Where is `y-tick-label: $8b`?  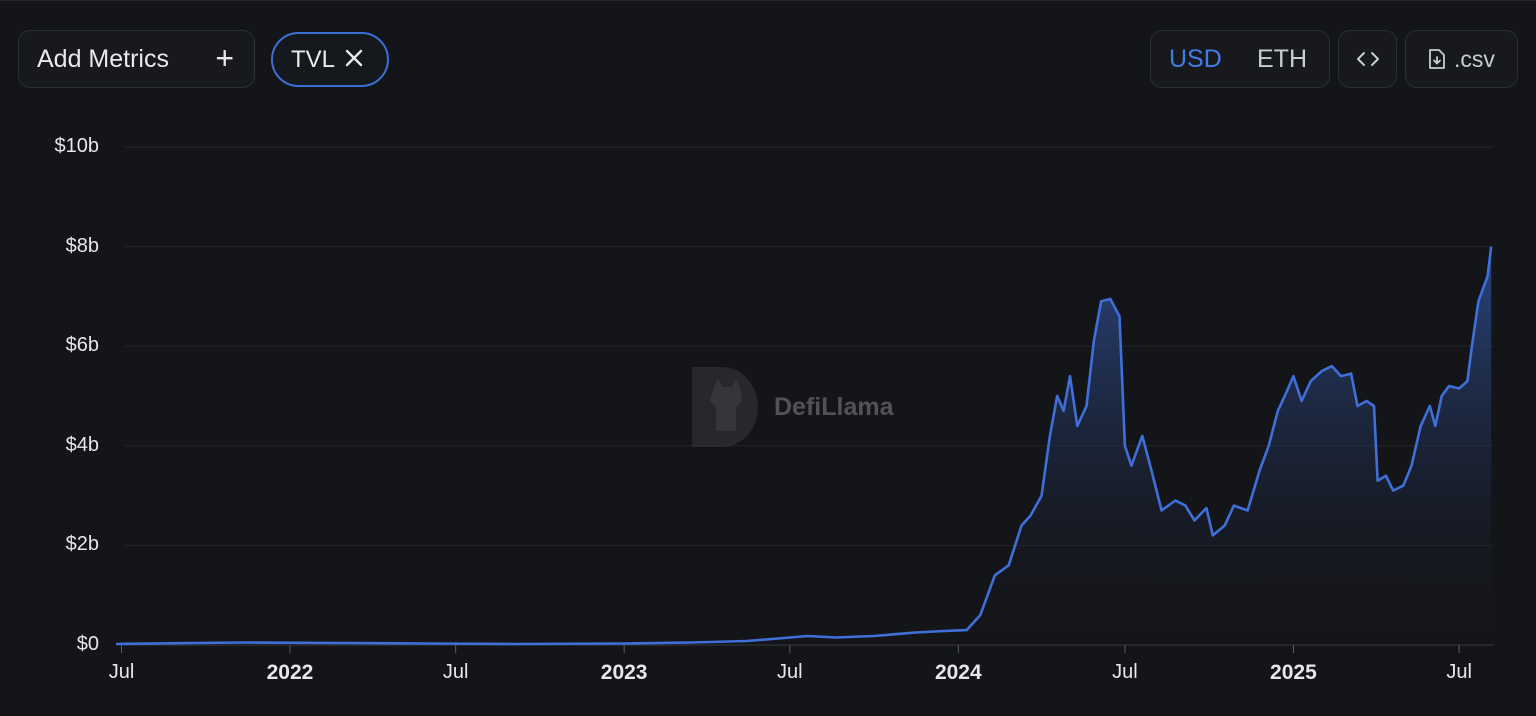 y-tick-label: $8b is located at coordinates (82, 245).